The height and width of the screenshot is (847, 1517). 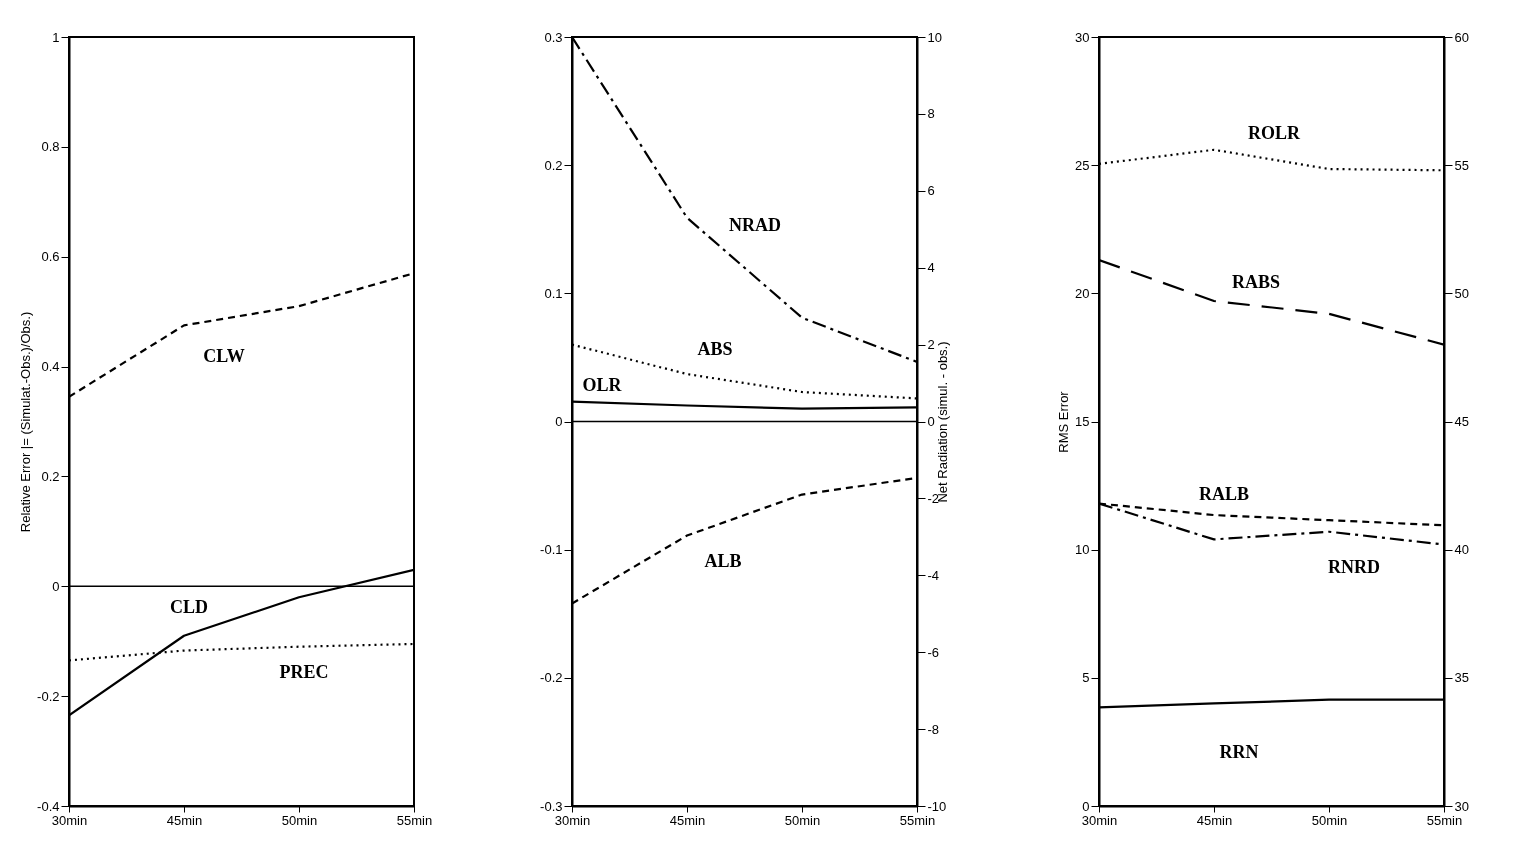 I want to click on series-label: ABS, so click(x=715, y=349).